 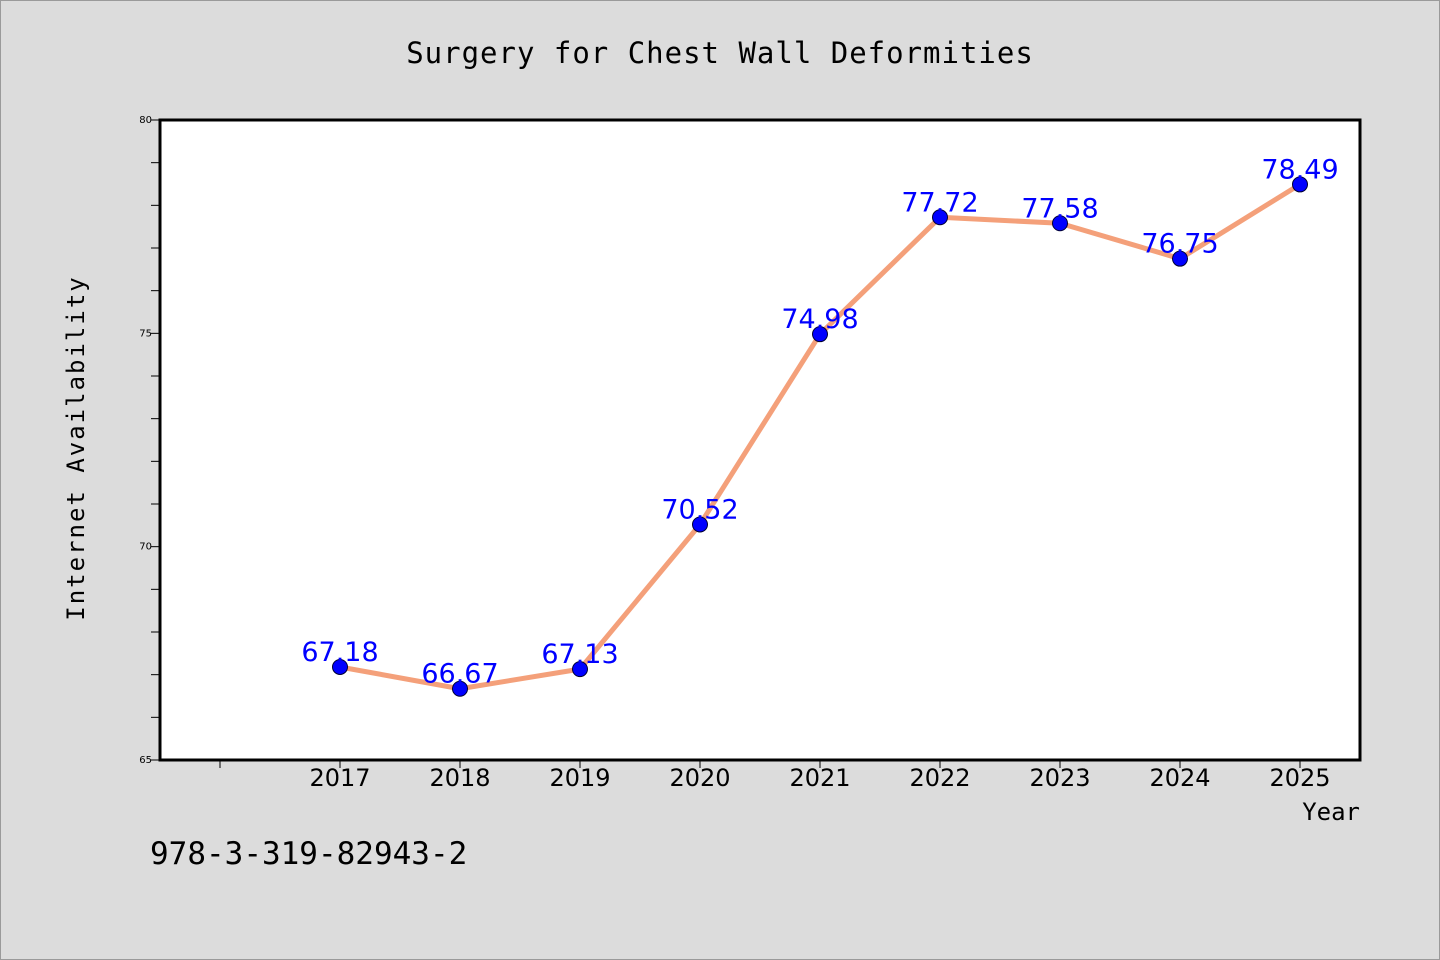 What do you see at coordinates (1059, 778) in the screenshot?
I see `x-tick-label: 2023` at bounding box center [1059, 778].